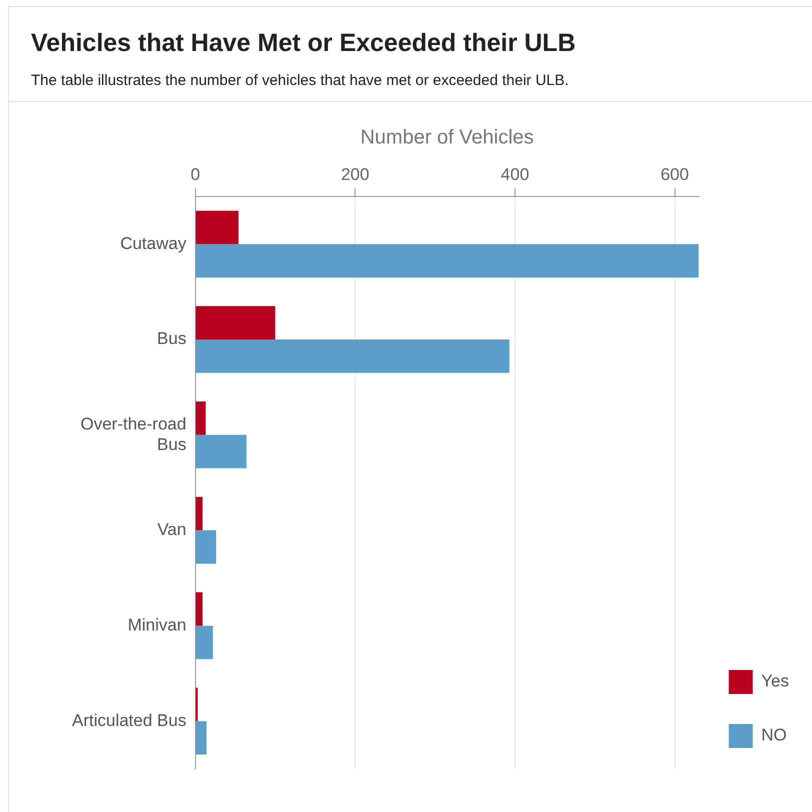 The image size is (812, 812). I want to click on y-tick-label: Van, so click(171, 529).